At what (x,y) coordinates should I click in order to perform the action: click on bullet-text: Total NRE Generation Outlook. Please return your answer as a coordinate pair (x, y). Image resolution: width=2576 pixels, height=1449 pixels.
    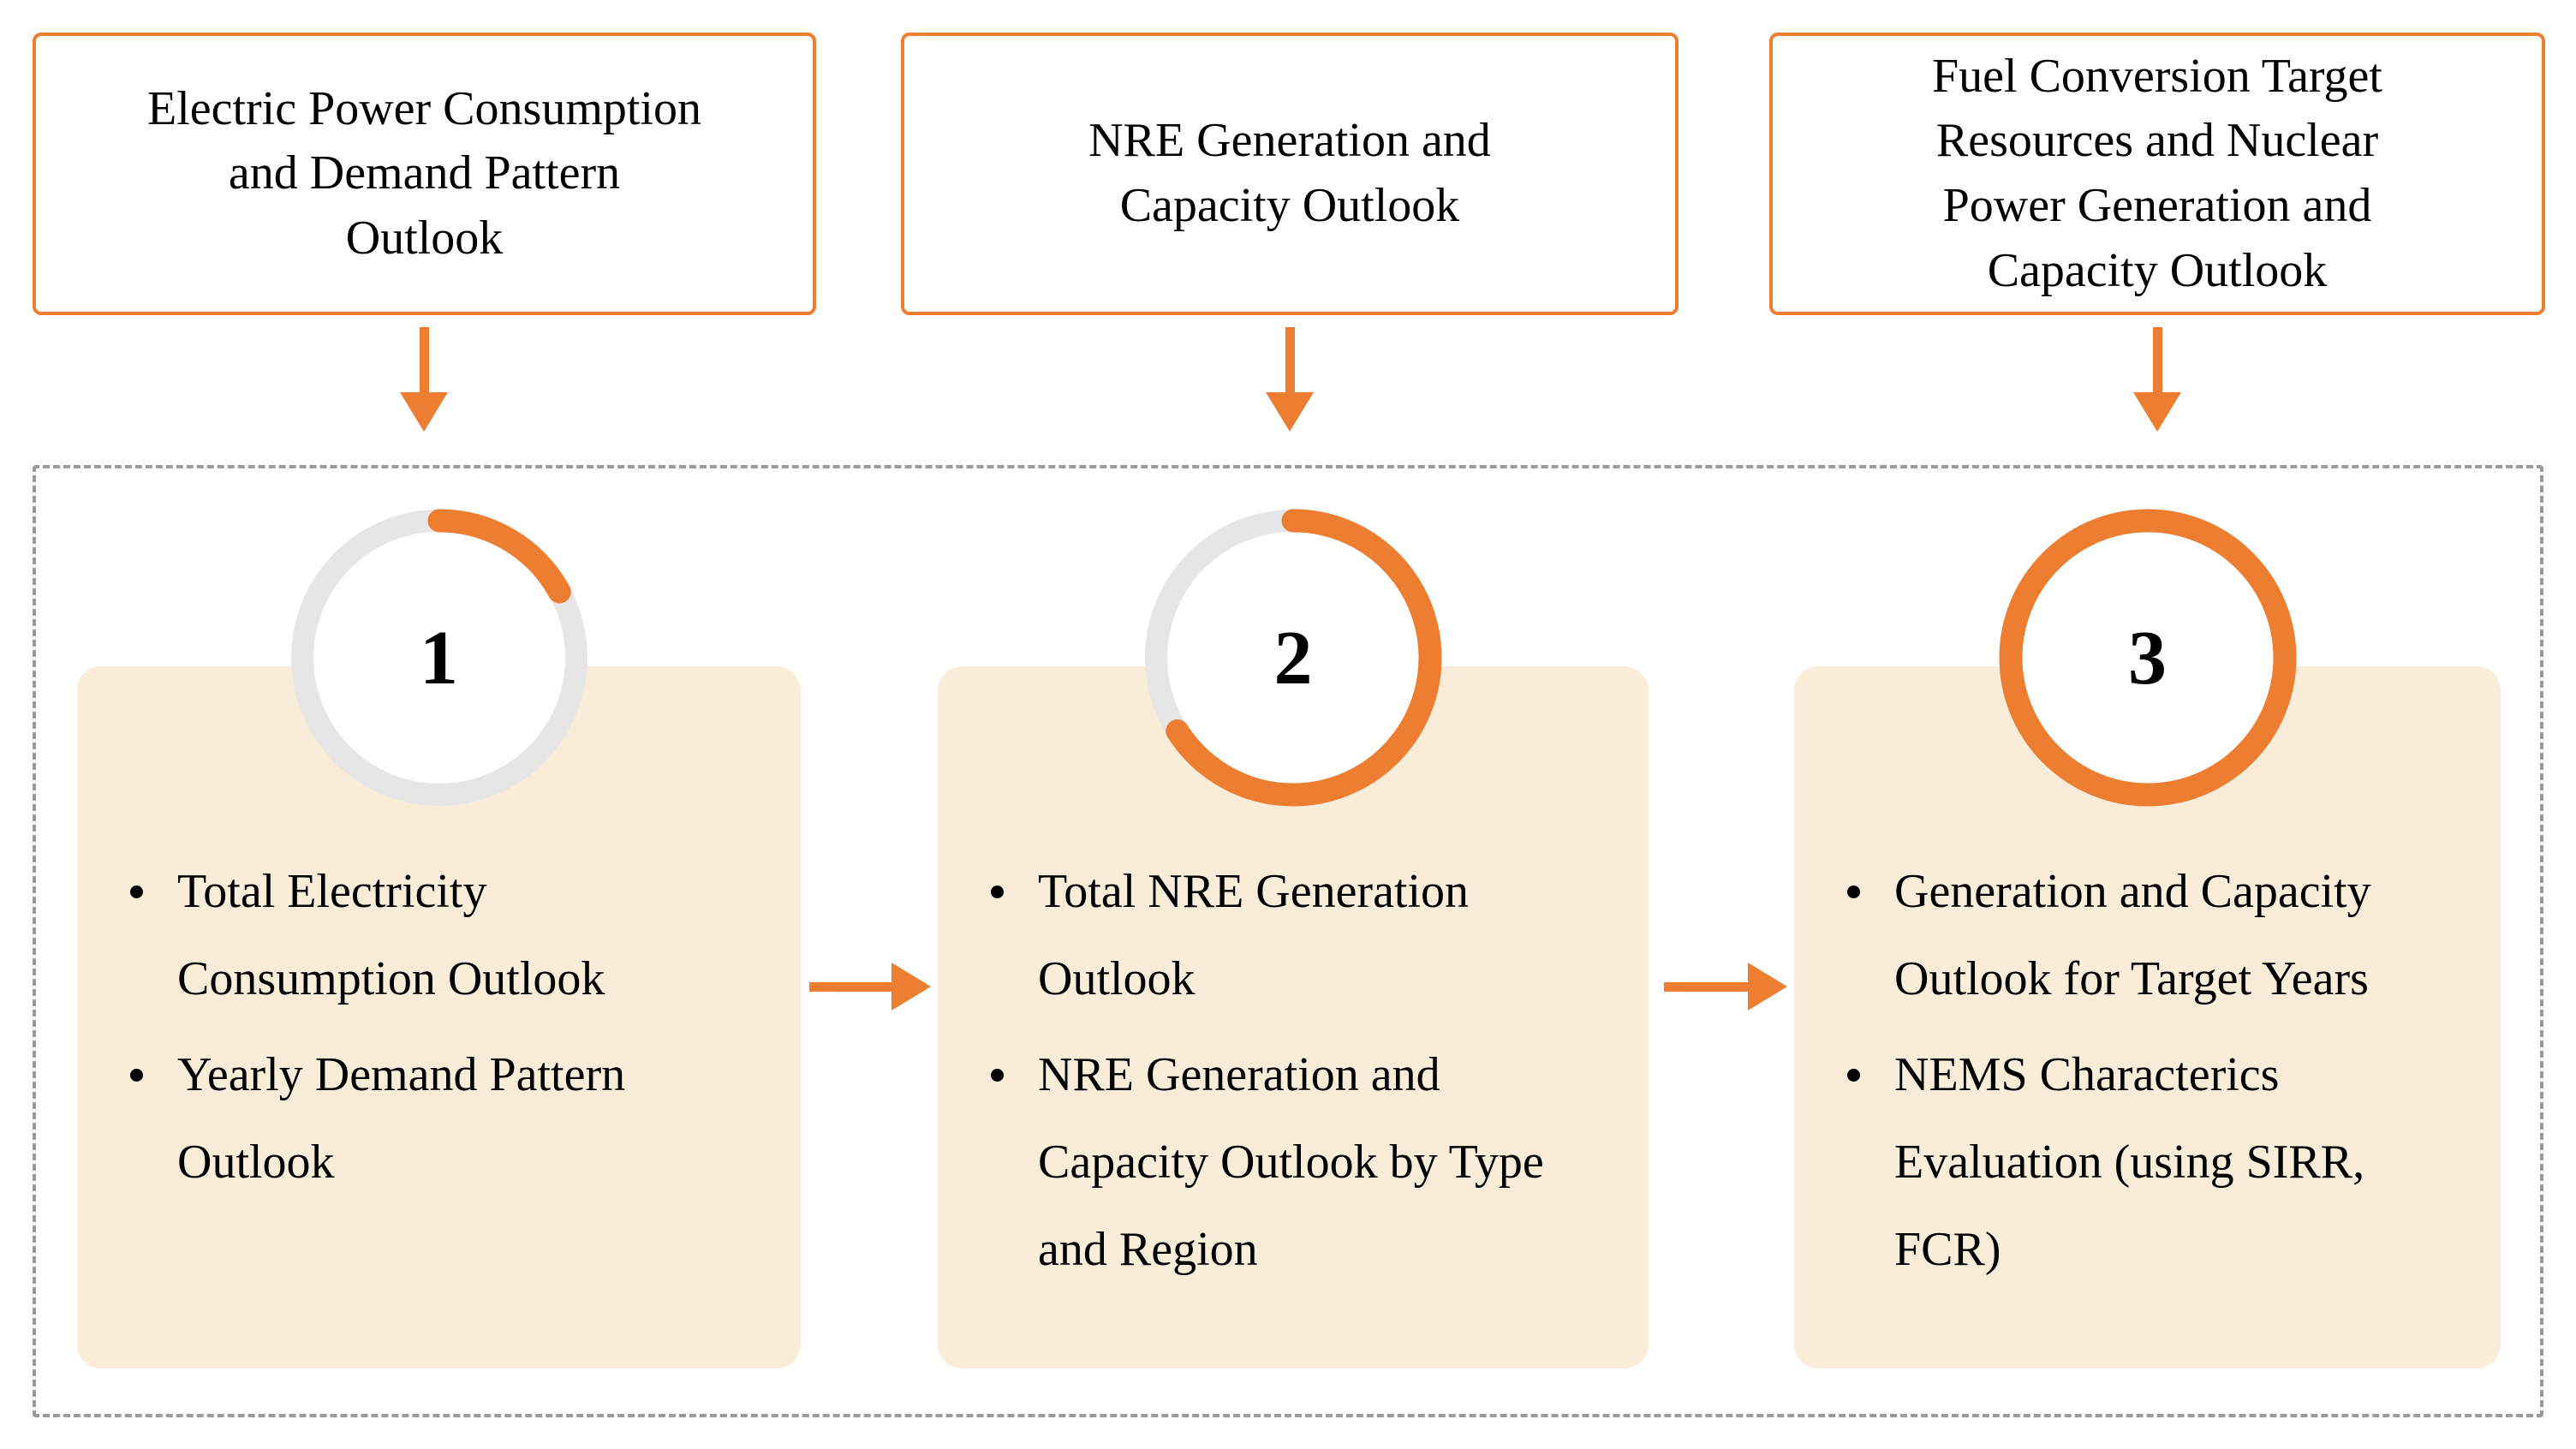
    Looking at the image, I should click on (1254, 935).